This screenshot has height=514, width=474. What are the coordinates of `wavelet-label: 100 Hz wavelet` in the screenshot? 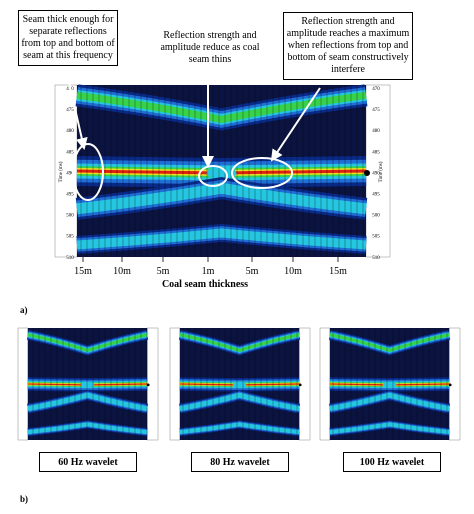 It's located at (392, 462).